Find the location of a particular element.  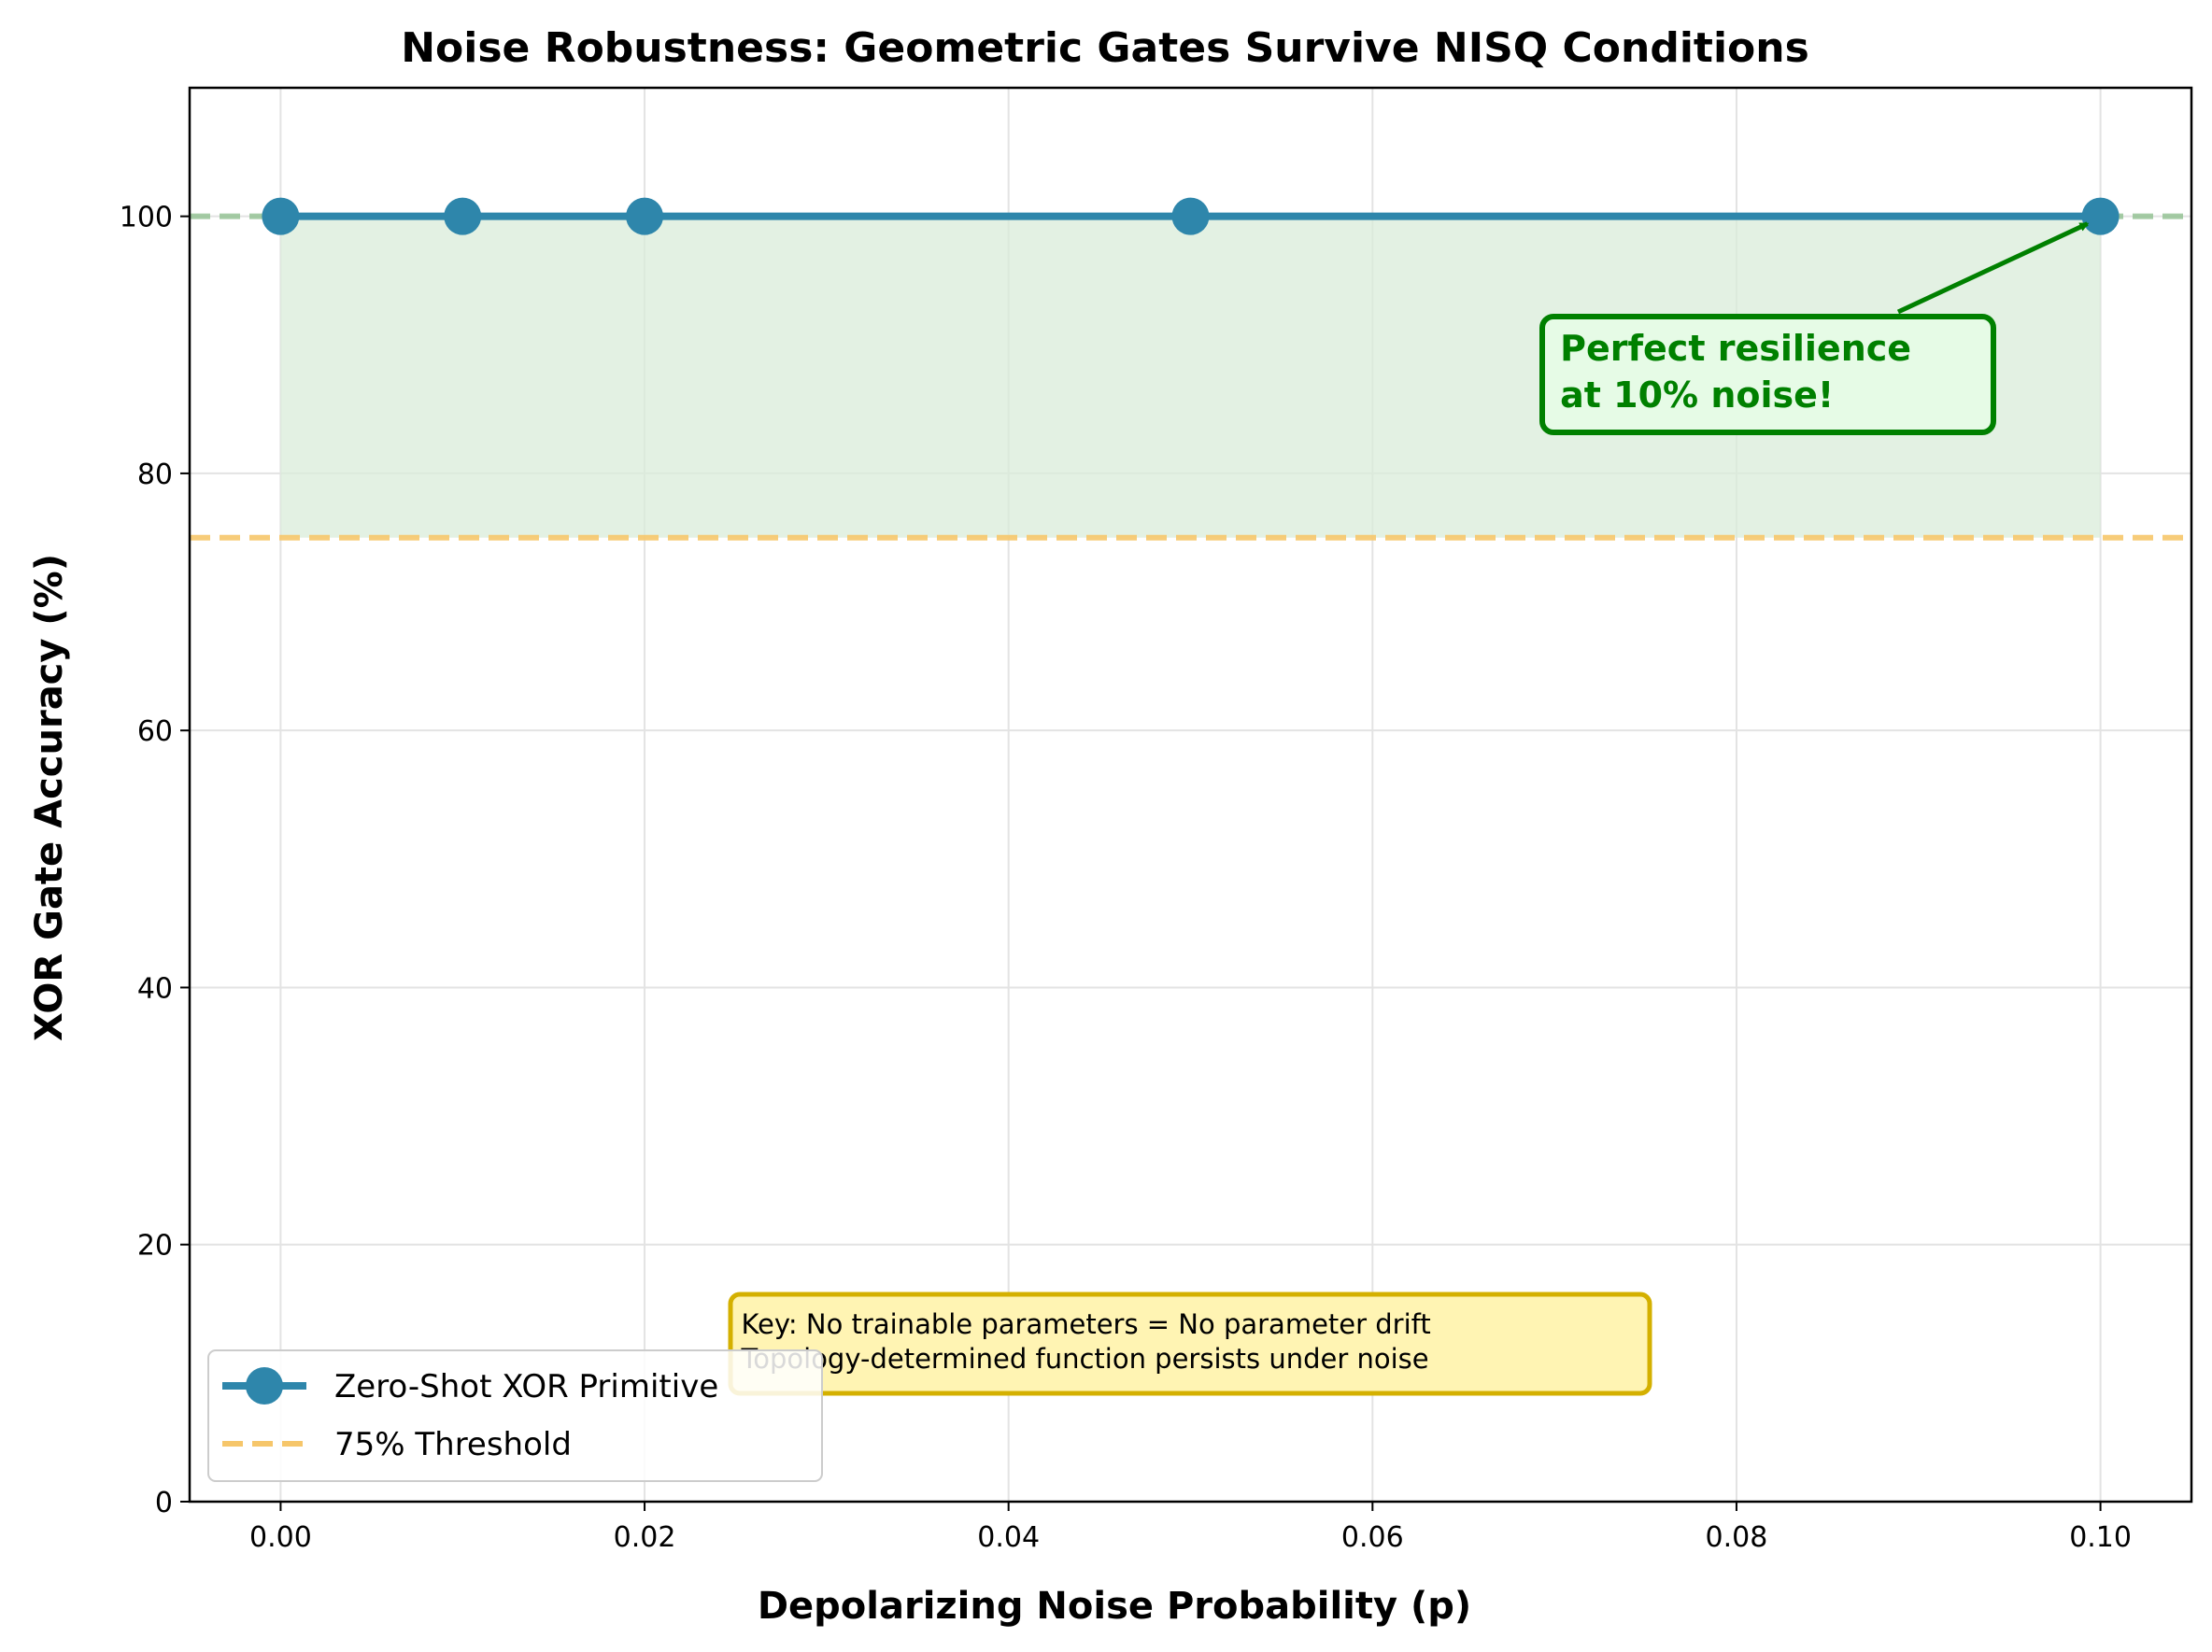

x-axis-label: Depolarizing Noise Probability (p) is located at coordinates (1114, 1606).